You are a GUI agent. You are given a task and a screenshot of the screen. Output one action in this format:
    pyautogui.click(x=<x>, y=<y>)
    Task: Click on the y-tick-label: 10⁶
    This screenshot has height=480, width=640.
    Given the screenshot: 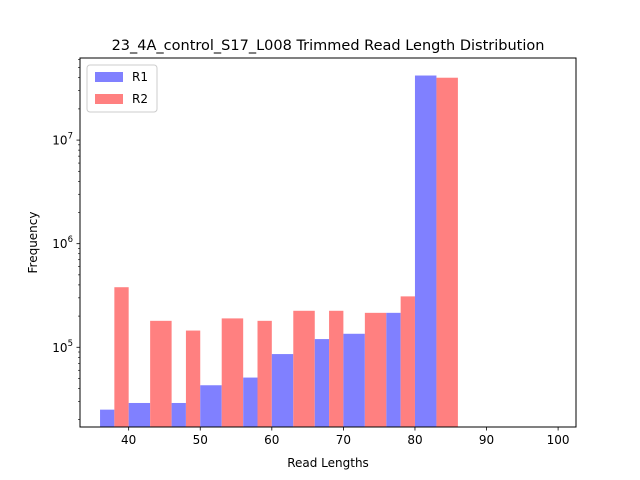 What is the action you would take?
    pyautogui.click(x=62, y=243)
    